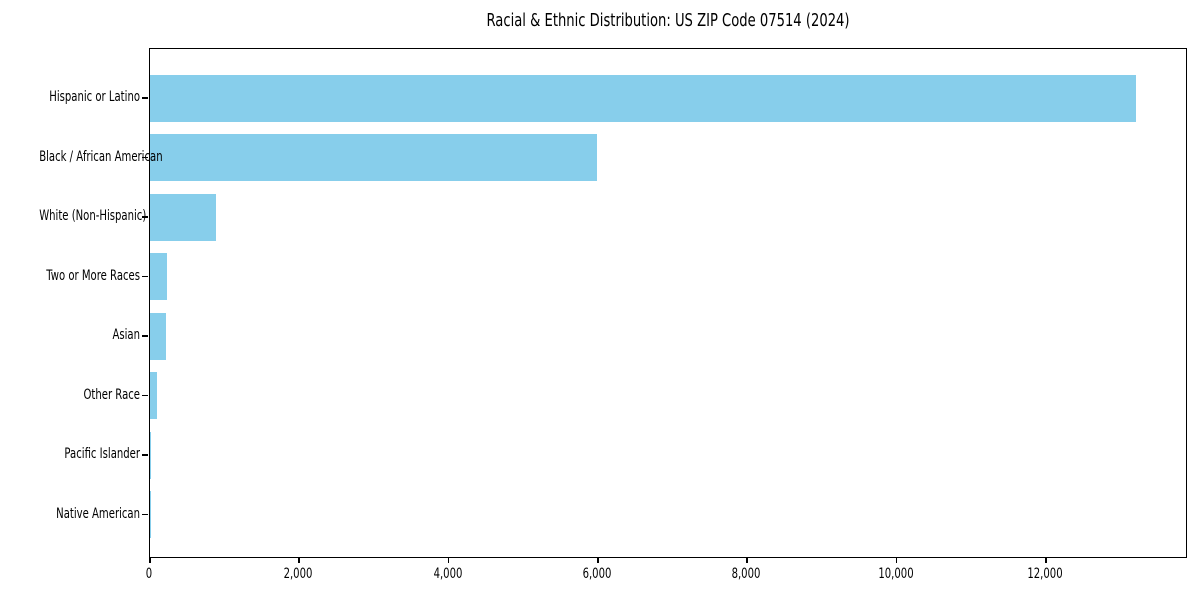 The width and height of the screenshot is (1200, 600). Describe the element at coordinates (150, 455) in the screenshot. I see `bar-pacific-islander` at that location.